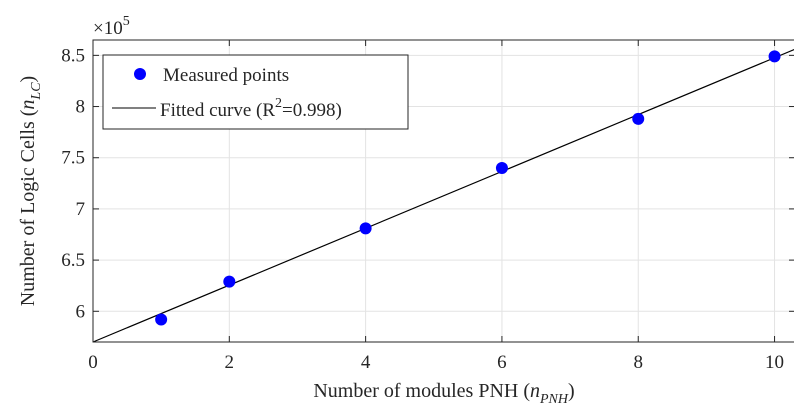 This screenshot has width=794, height=414. I want to click on x-tick-label: 10, so click(774, 362).